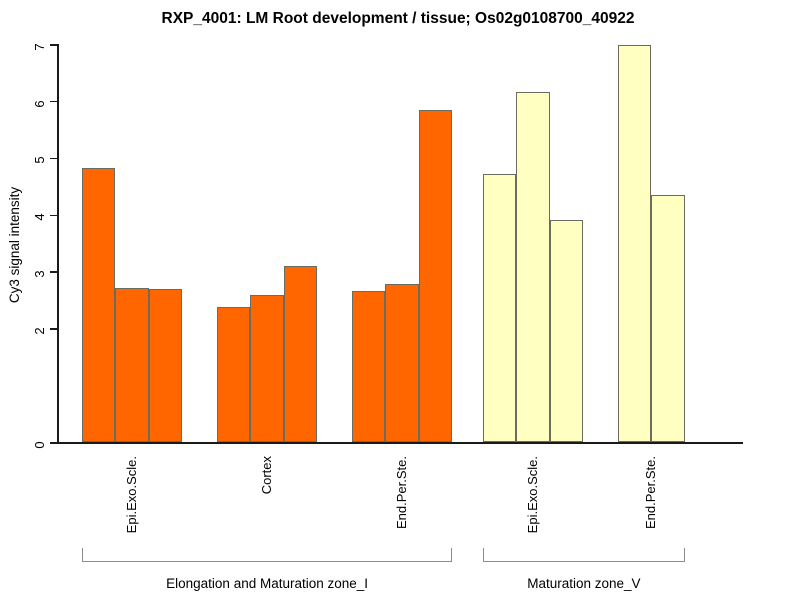 This screenshot has height=600, width=800. What do you see at coordinates (266, 475) in the screenshot?
I see `x-tissue-label-text: Cortex` at bounding box center [266, 475].